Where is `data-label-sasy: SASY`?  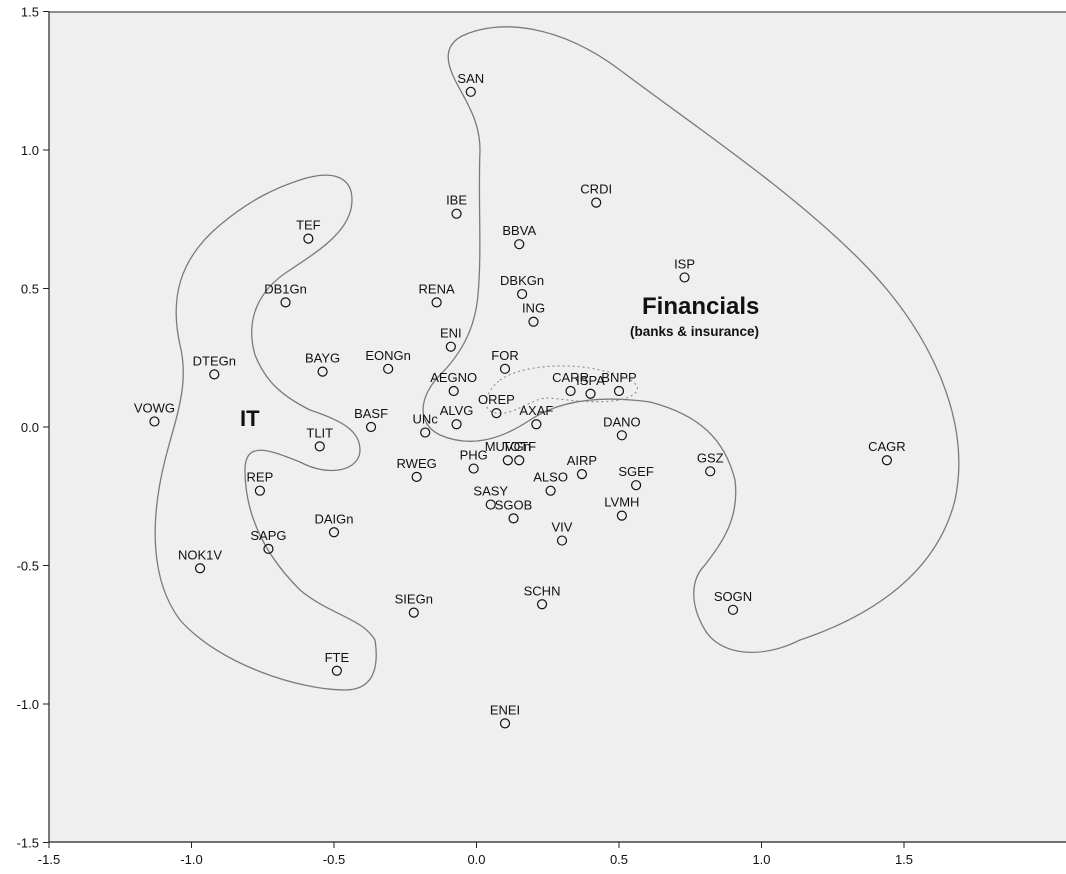
data-label-sasy: SASY is located at coordinates (490, 491).